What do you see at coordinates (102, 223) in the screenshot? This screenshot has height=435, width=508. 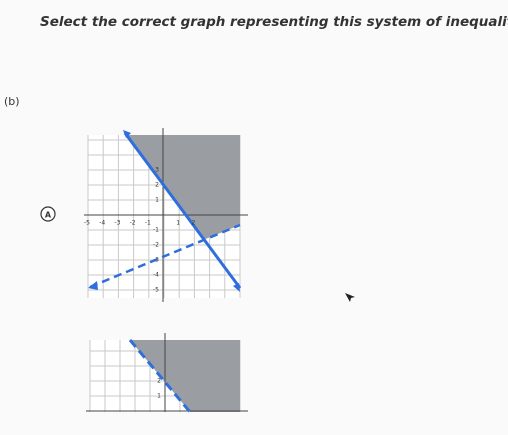 I see `x-tick-label: -4` at bounding box center [102, 223].